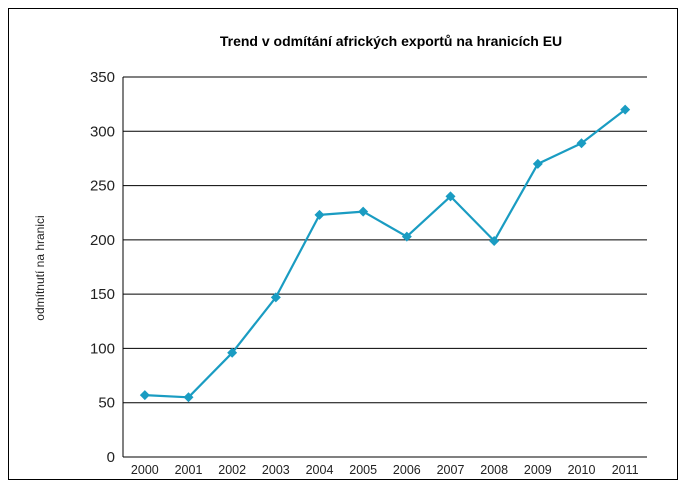  What do you see at coordinates (363, 211) in the screenshot?
I see `data-point-2005` at bounding box center [363, 211].